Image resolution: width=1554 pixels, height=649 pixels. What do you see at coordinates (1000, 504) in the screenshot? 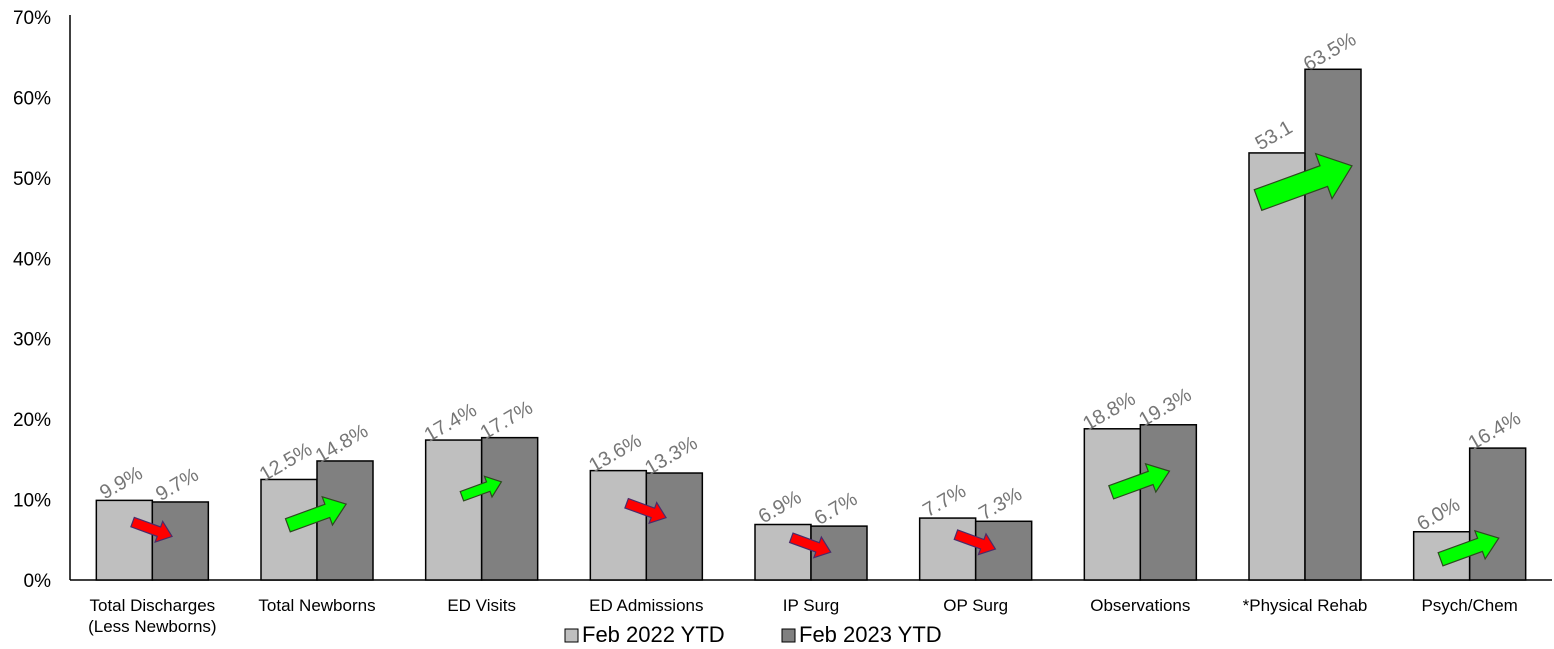
I see `data-label: 7.3%` at bounding box center [1000, 504].